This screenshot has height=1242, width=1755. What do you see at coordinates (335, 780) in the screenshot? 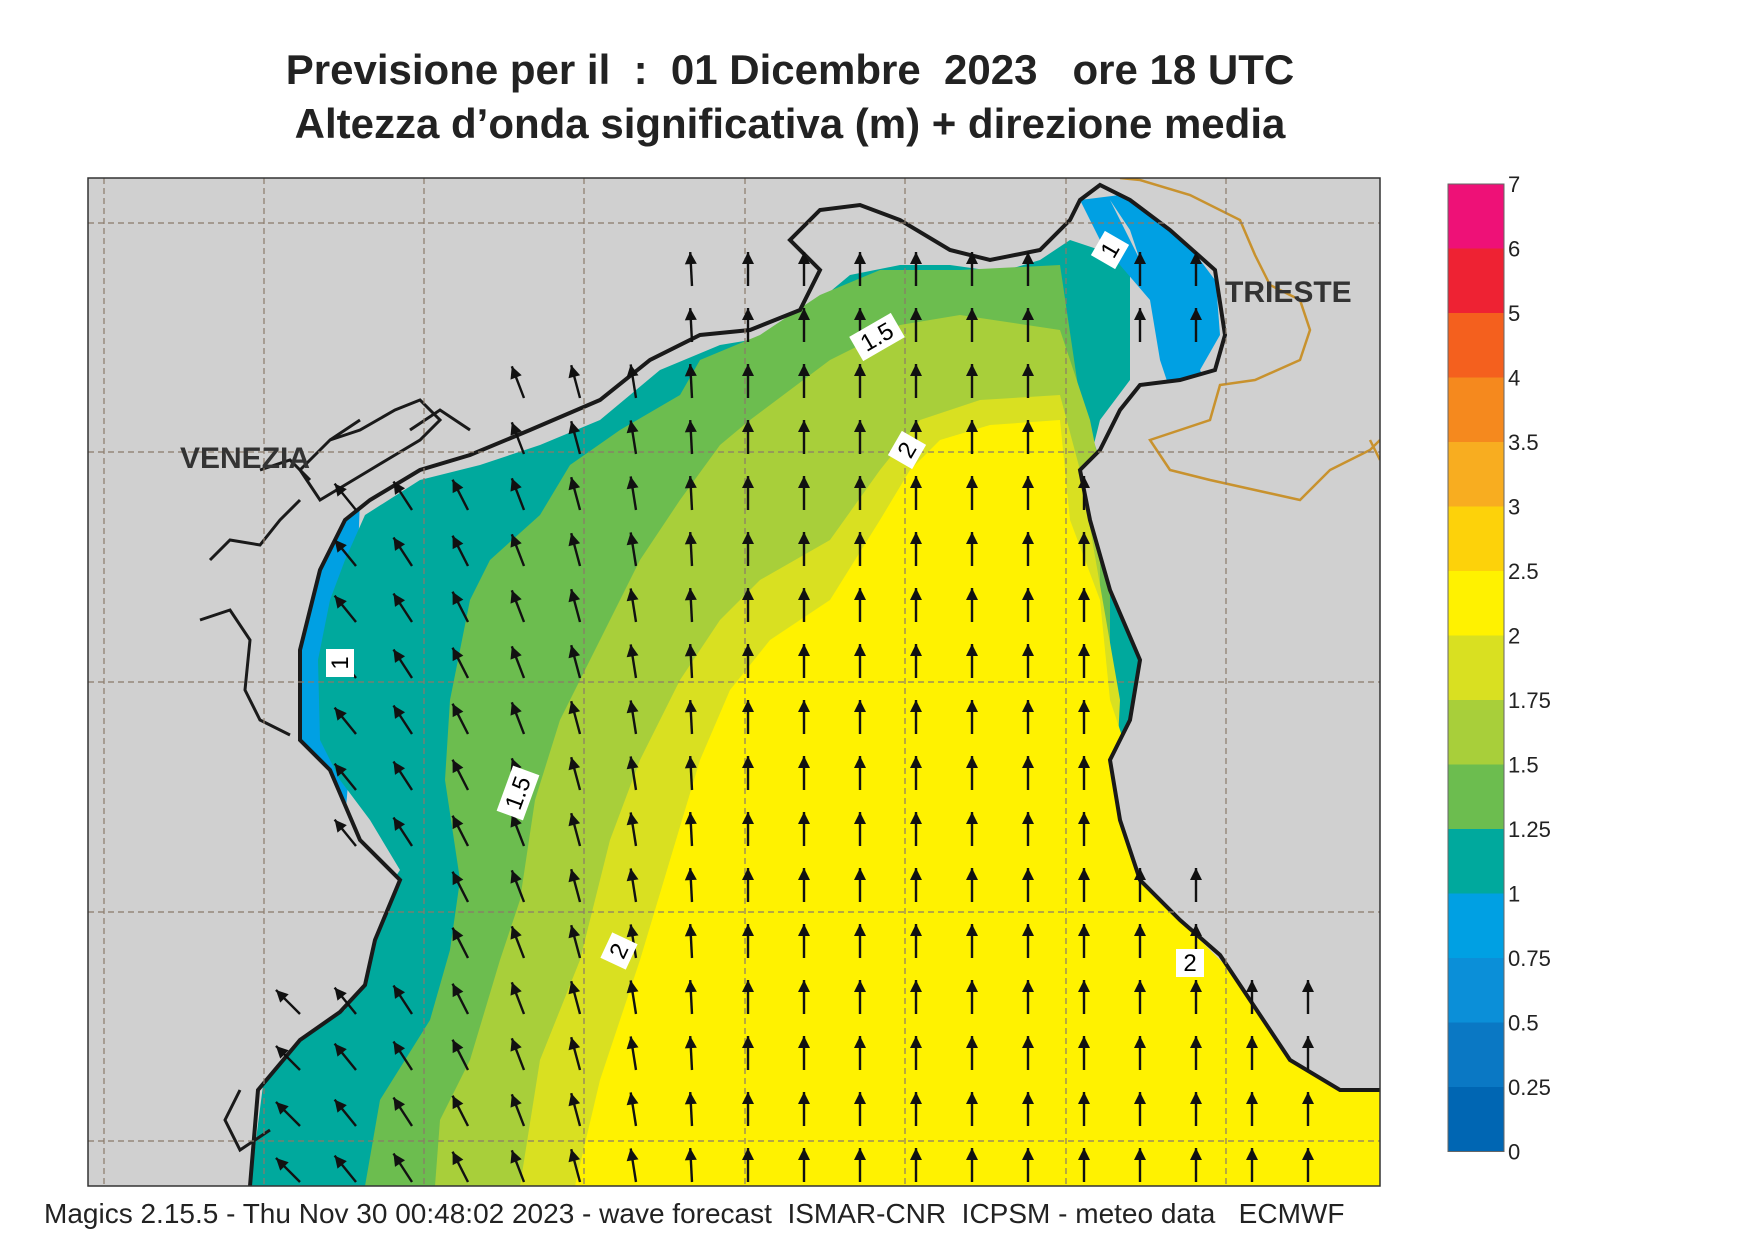
I see `lagoon-detail-lines` at bounding box center [335, 780].